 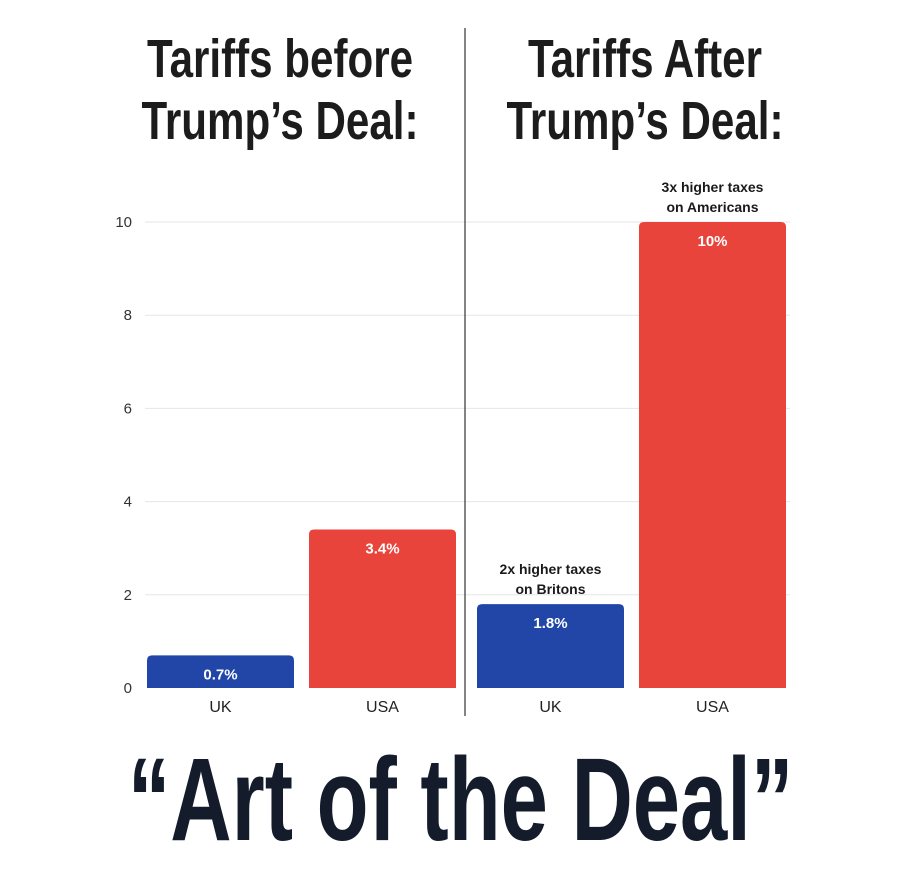 What do you see at coordinates (128, 408) in the screenshot?
I see `y-tick-label: 6` at bounding box center [128, 408].